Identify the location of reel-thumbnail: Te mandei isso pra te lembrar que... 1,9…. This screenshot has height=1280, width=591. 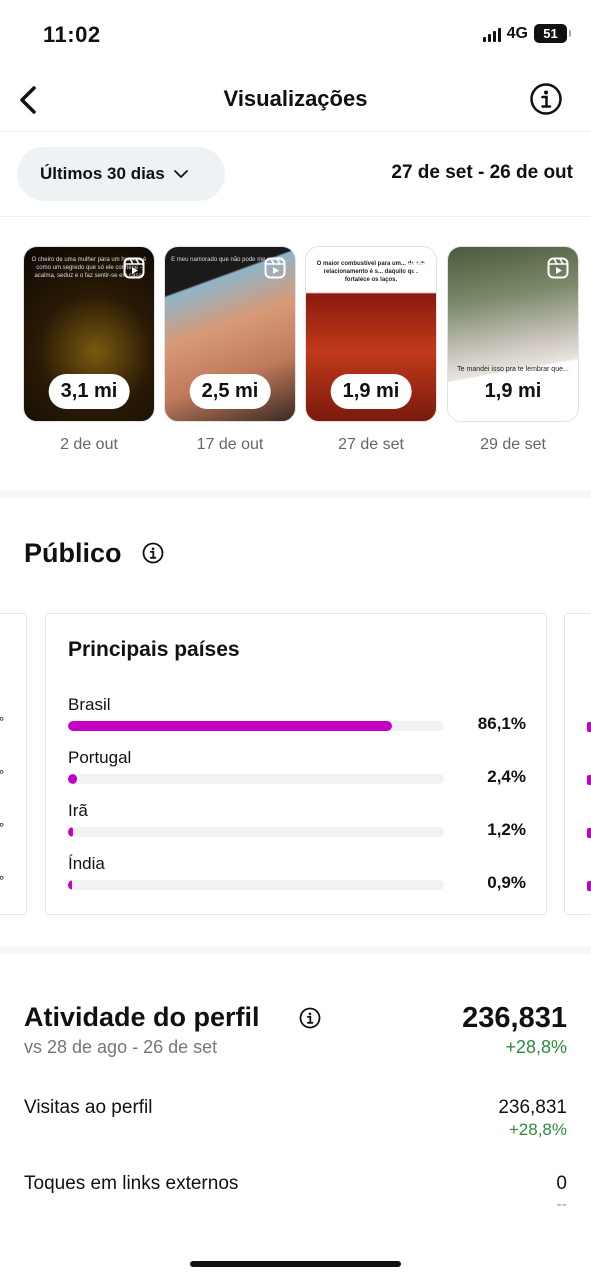
(513, 334).